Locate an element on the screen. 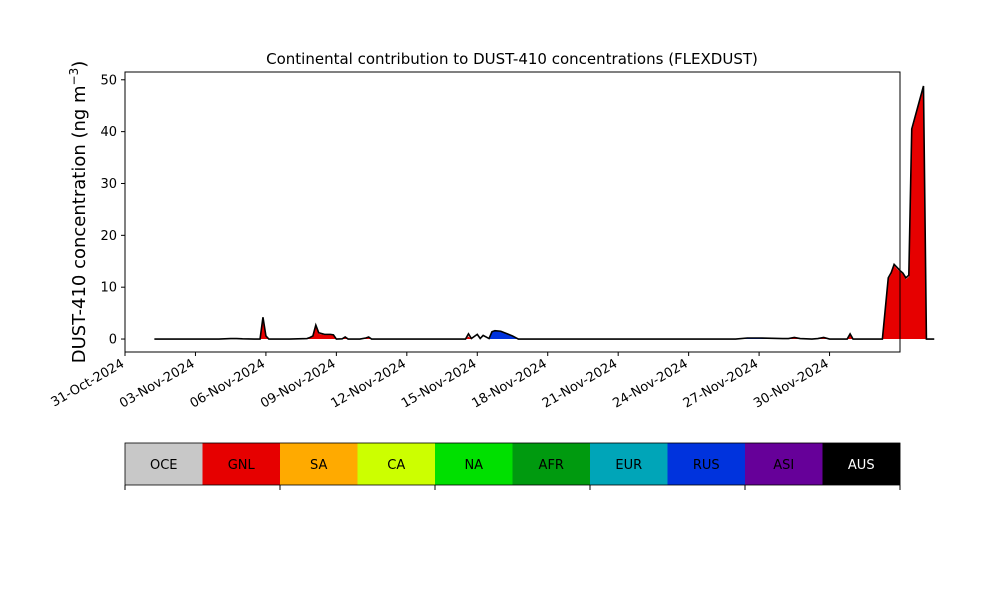  y-tick-label: 30 is located at coordinates (108, 184).